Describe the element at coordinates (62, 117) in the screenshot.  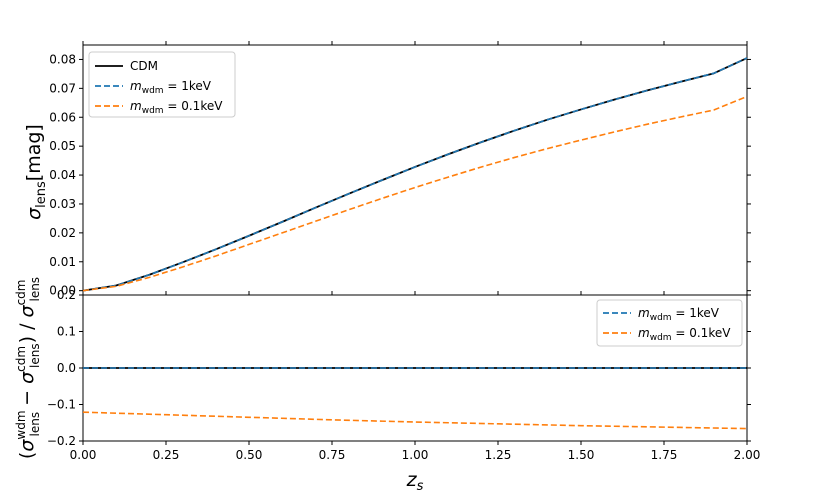
I see `top-ytick-label: 0.06` at that location.